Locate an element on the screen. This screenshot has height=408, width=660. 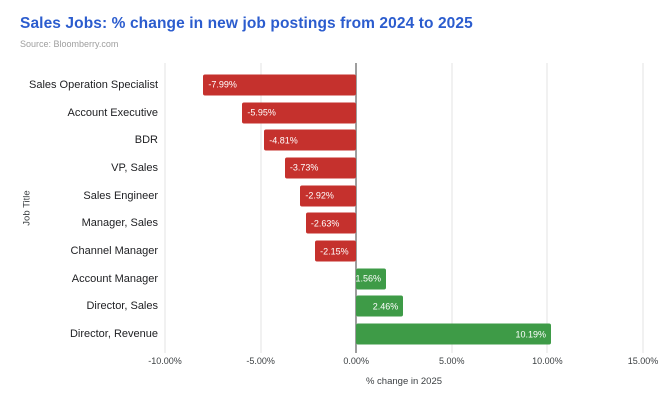
bar-row: 10.19% is located at coordinates (404, 334).